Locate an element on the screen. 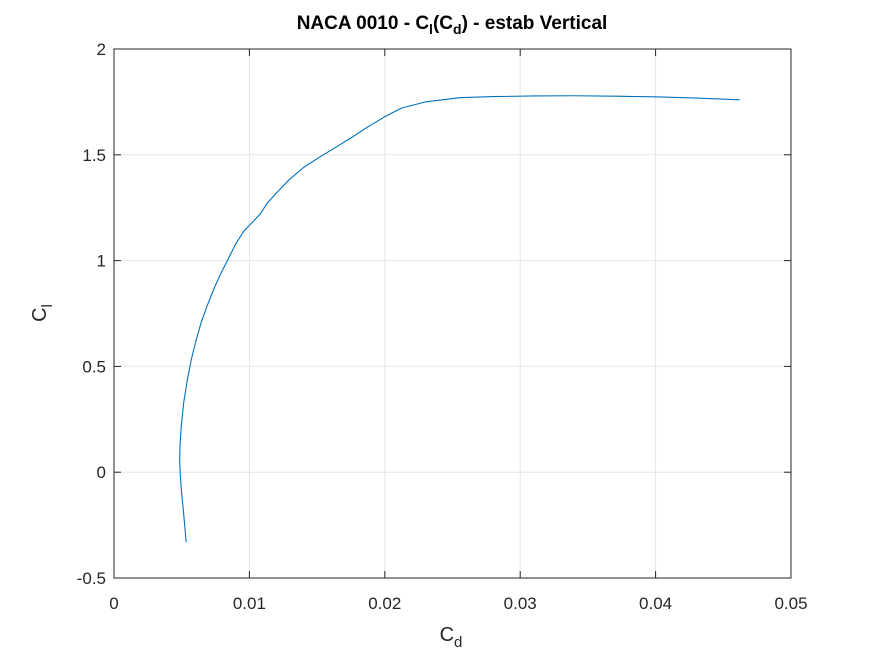 This screenshot has width=875, height=656. chart-title: NACA 0010 - Cl(Cd) - estab Vertical is located at coordinates (452, 25).